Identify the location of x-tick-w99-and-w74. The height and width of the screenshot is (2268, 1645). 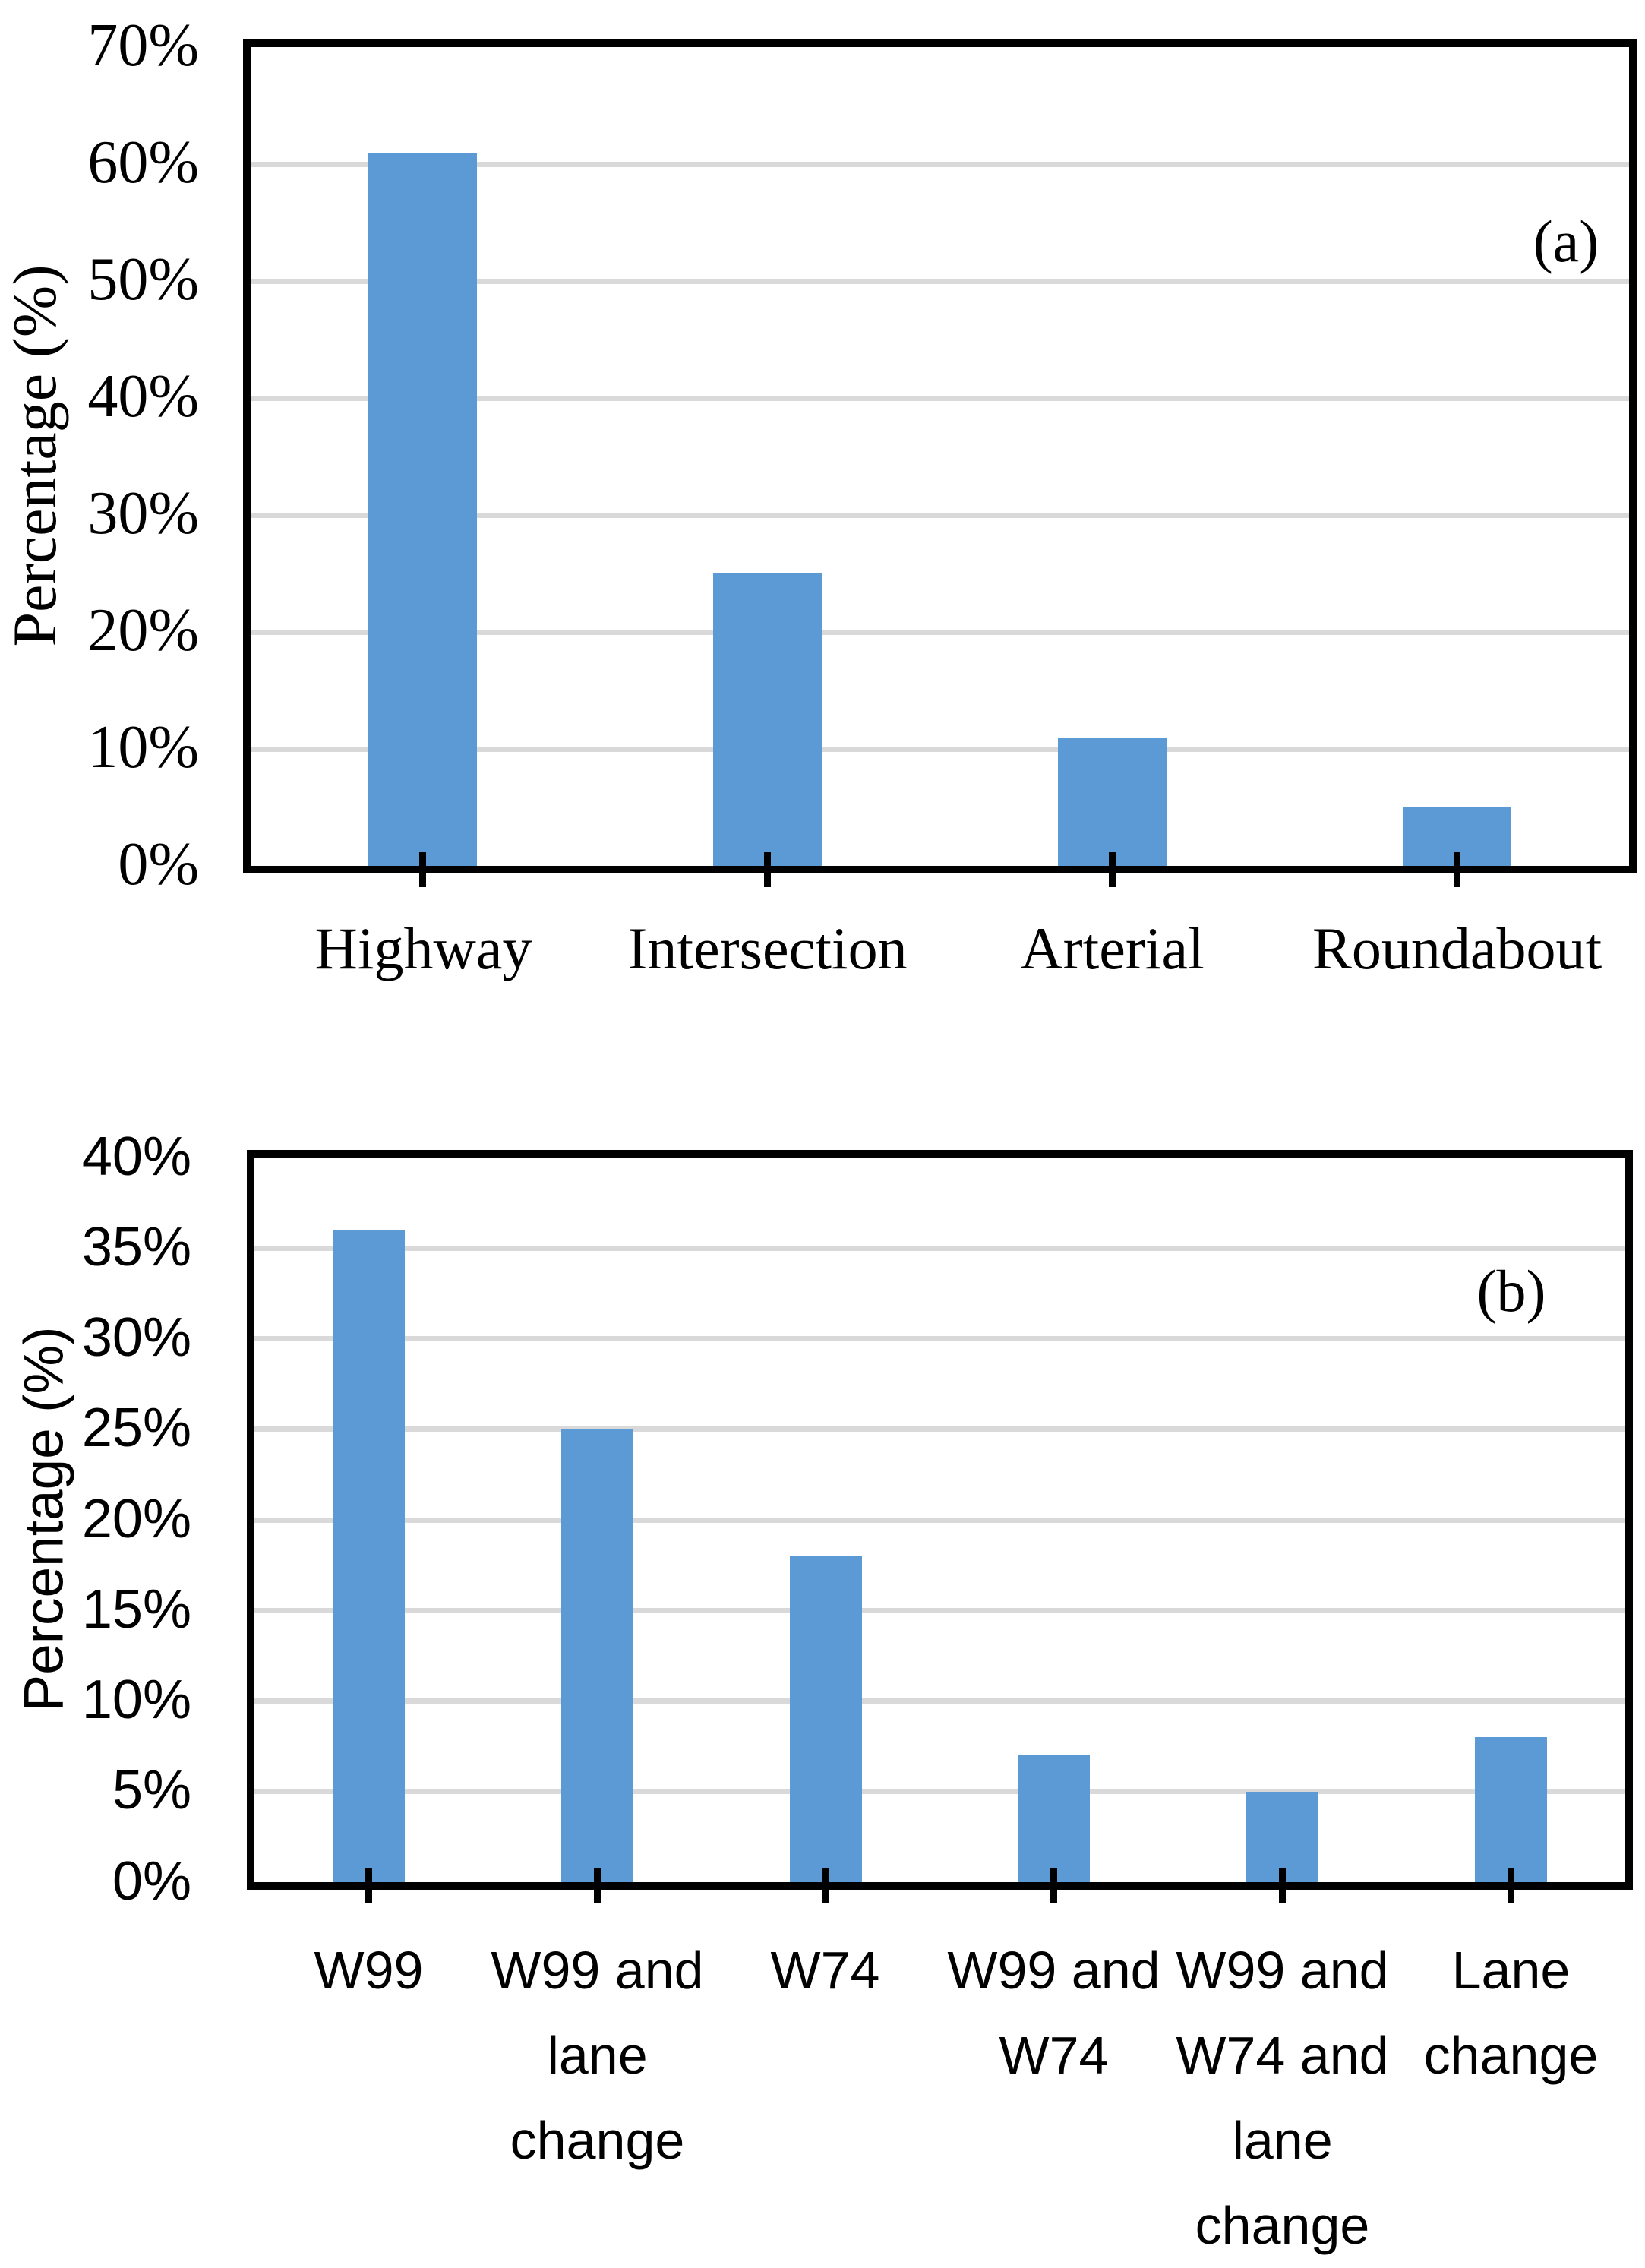
(1053, 1885).